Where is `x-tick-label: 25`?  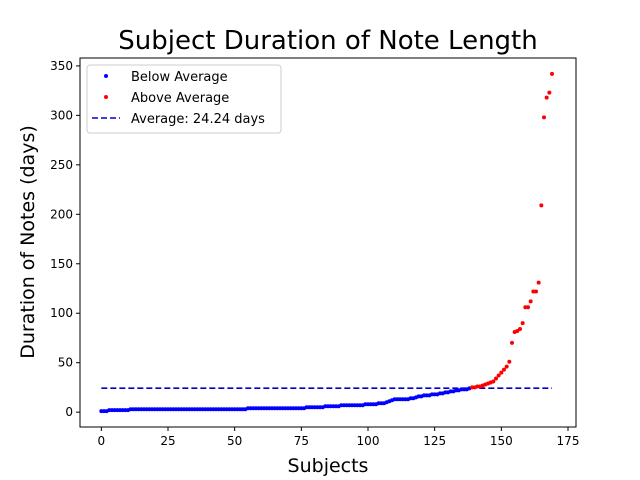
x-tick-label: 25 is located at coordinates (167, 441).